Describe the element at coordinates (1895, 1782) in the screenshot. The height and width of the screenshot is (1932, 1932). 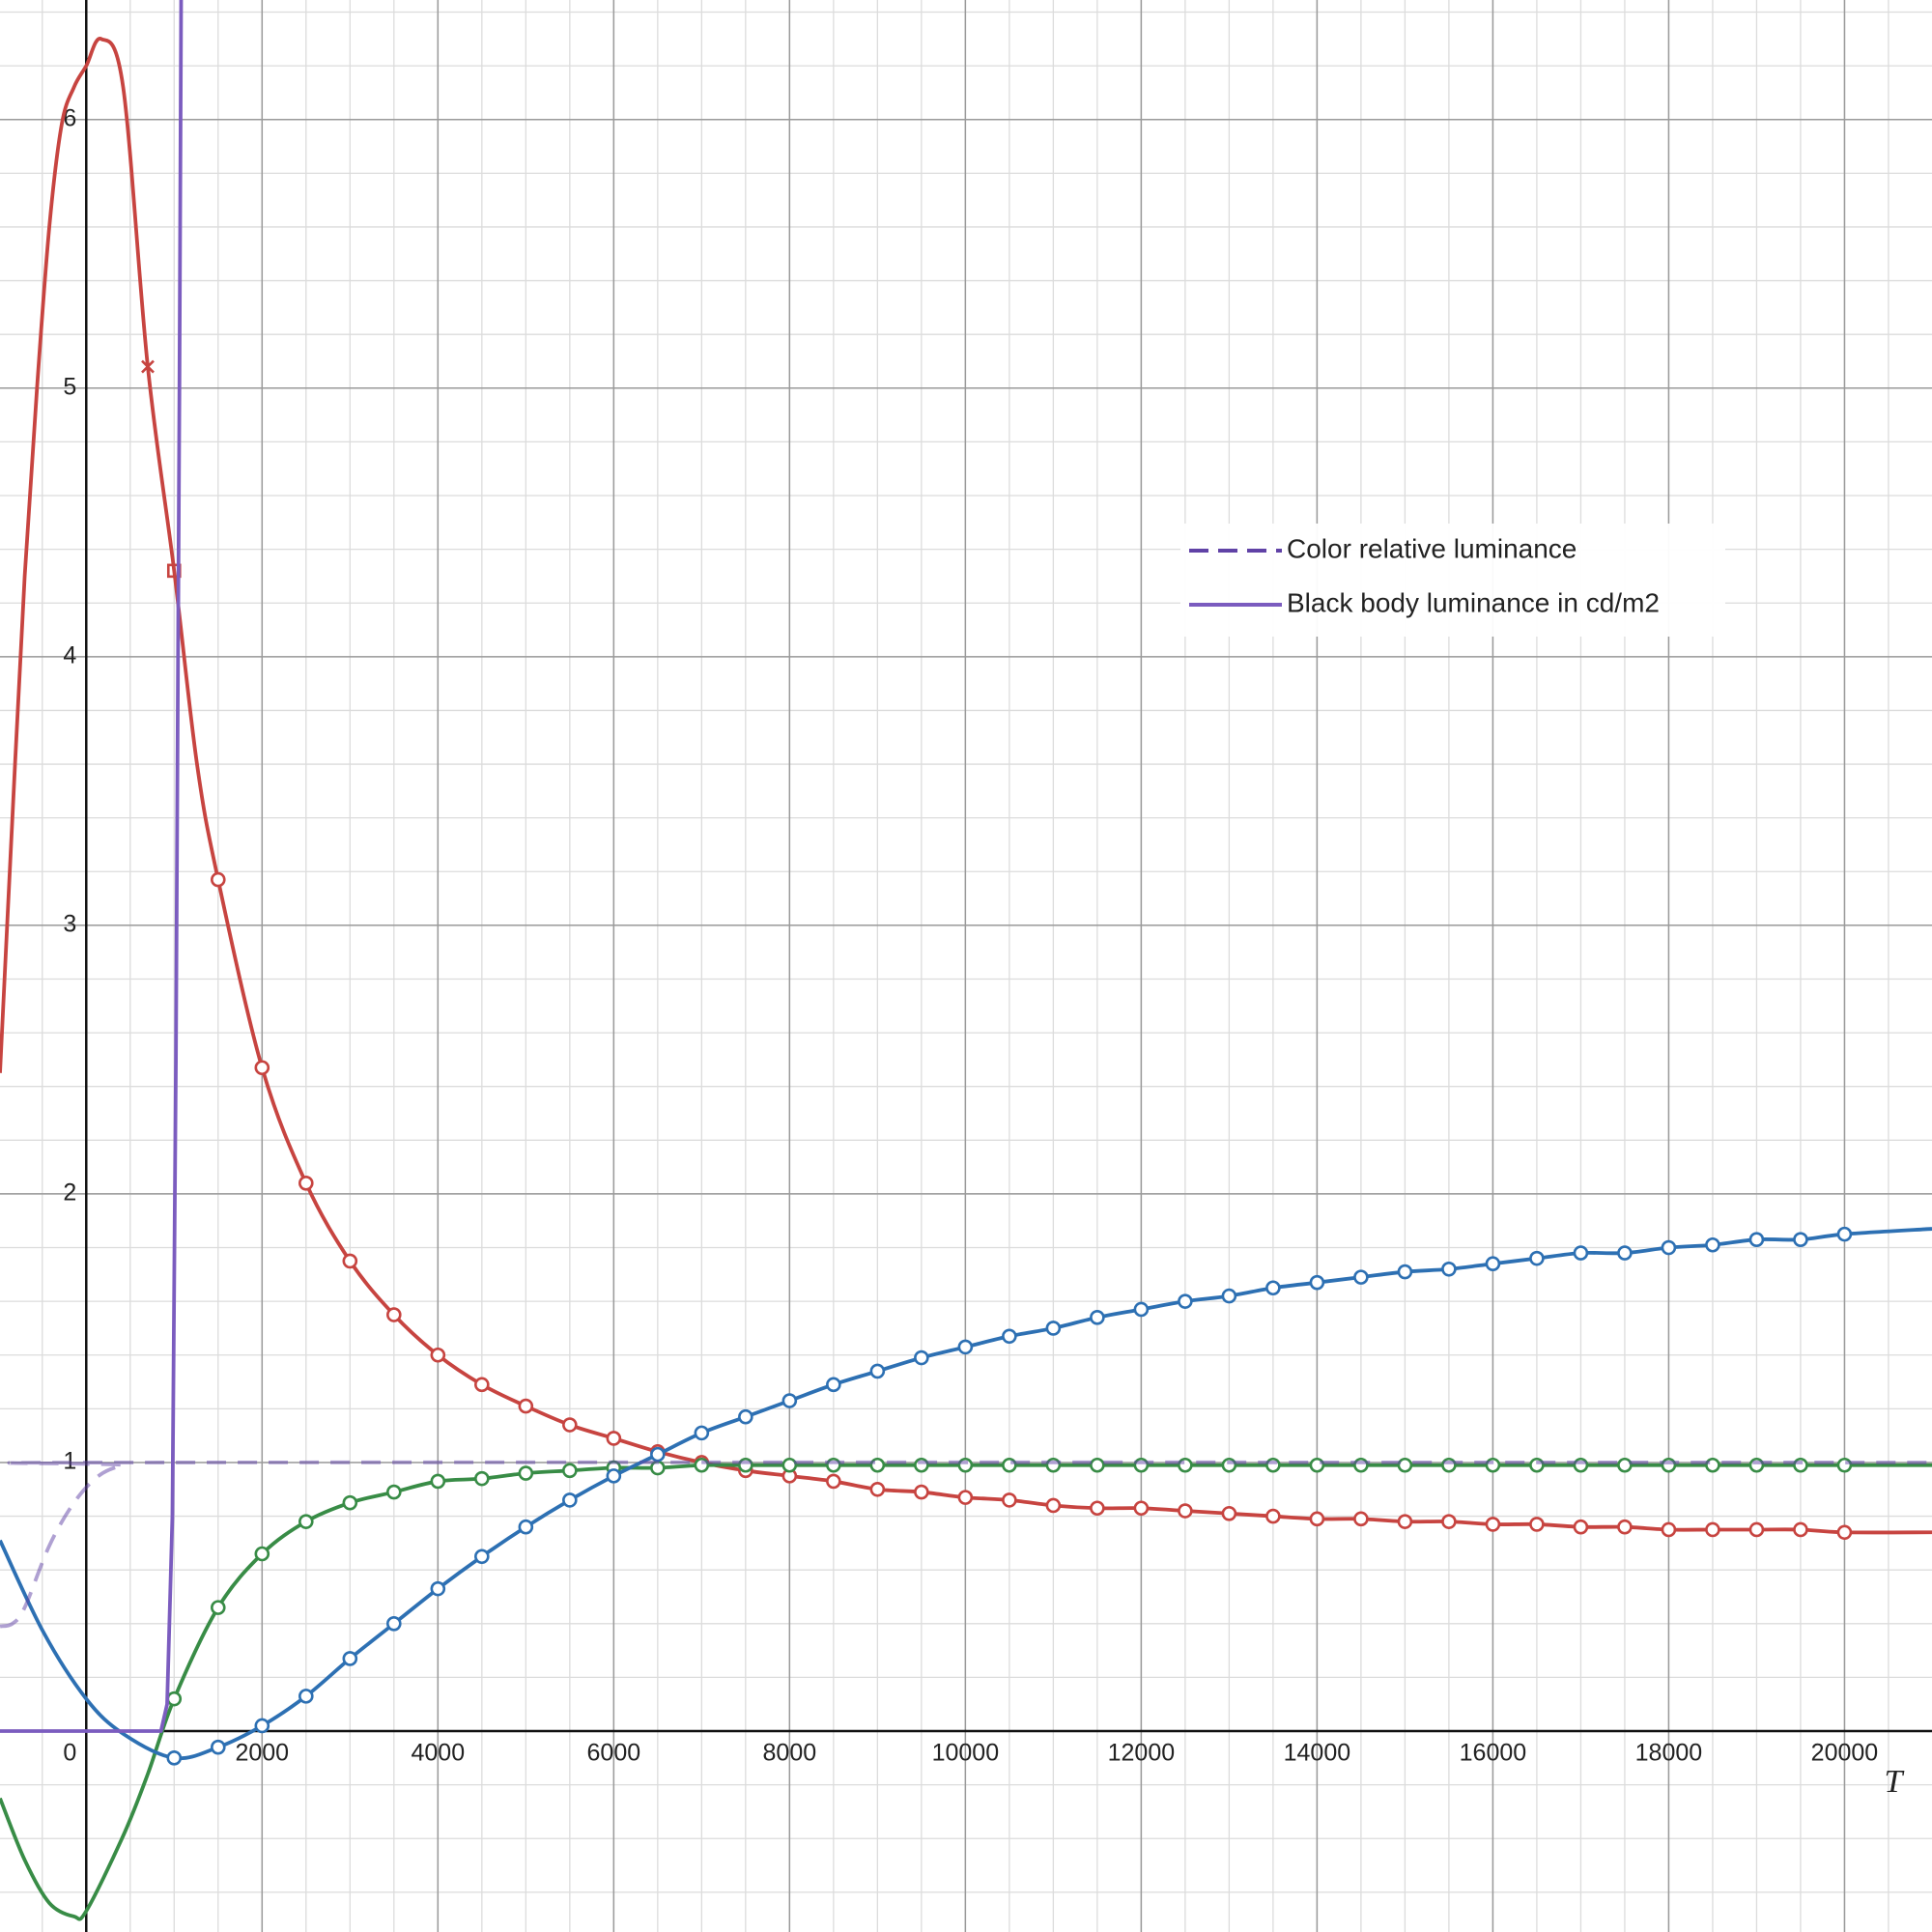
I see `x-axis-label: T` at that location.